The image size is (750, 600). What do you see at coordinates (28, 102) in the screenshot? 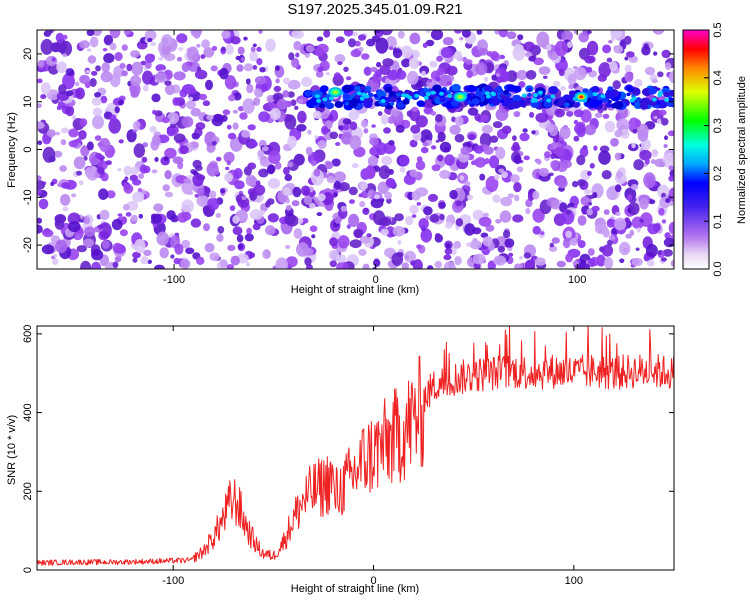
I see `spectrogram-y-tick-label: 10` at bounding box center [28, 102].